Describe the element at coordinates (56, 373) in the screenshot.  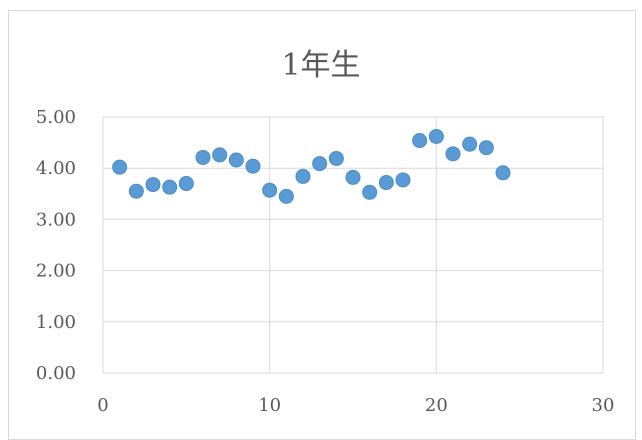
I see `y-tick-label: 0.00` at that location.